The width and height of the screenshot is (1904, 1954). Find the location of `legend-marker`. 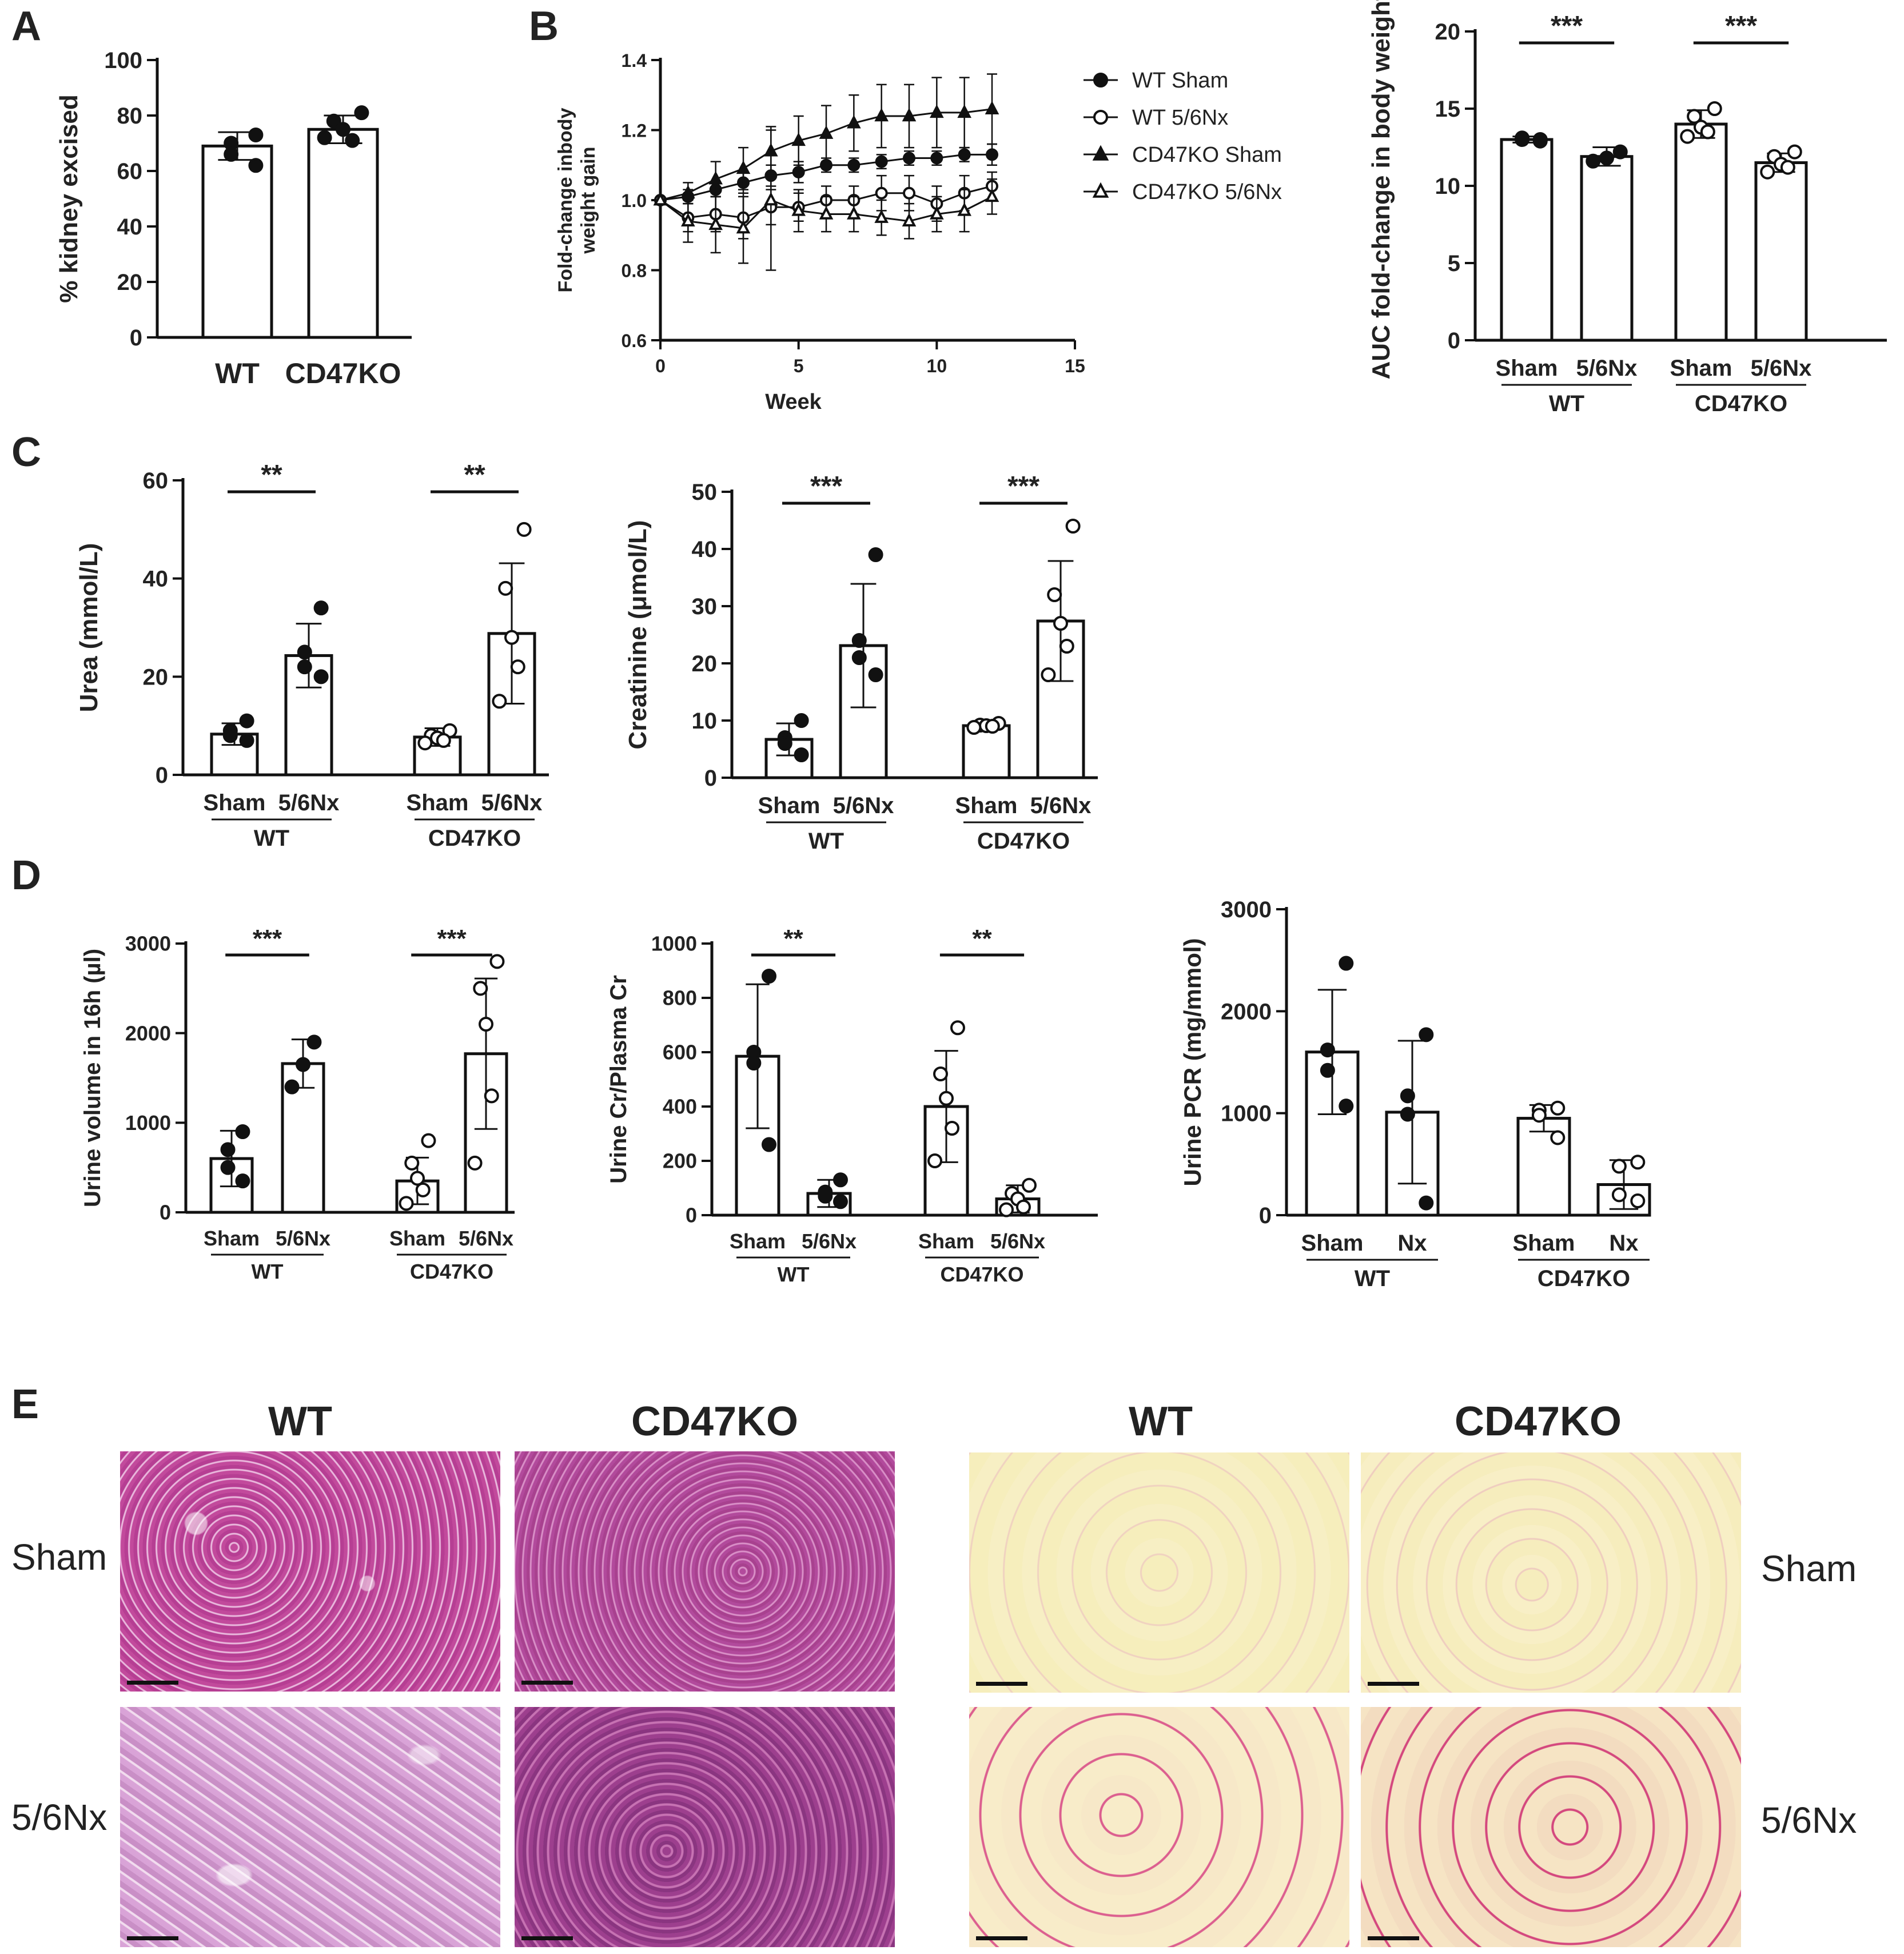

legend-marker is located at coordinates (1100, 80).